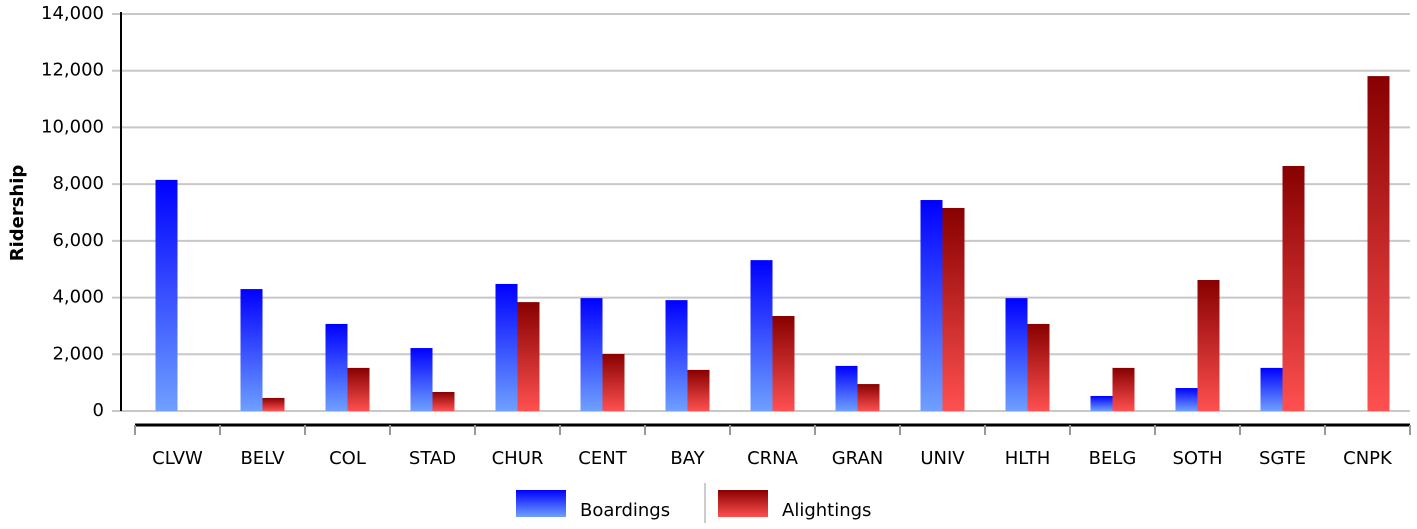  What do you see at coordinates (262, 458) in the screenshot?
I see `x-tick-label: BELV` at bounding box center [262, 458].